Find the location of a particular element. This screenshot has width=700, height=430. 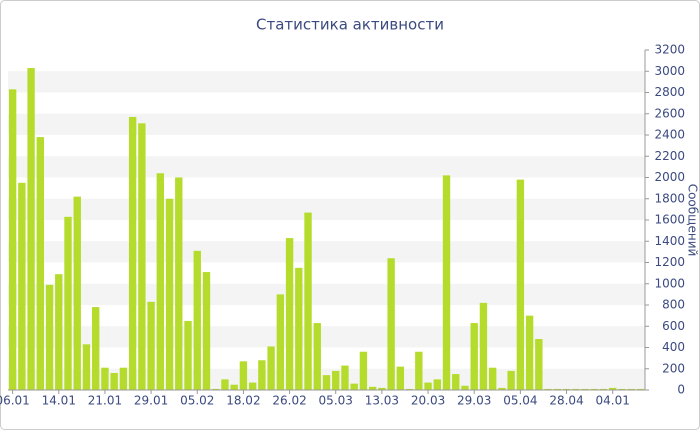

y-tick-label: 2800 is located at coordinates (669, 92).